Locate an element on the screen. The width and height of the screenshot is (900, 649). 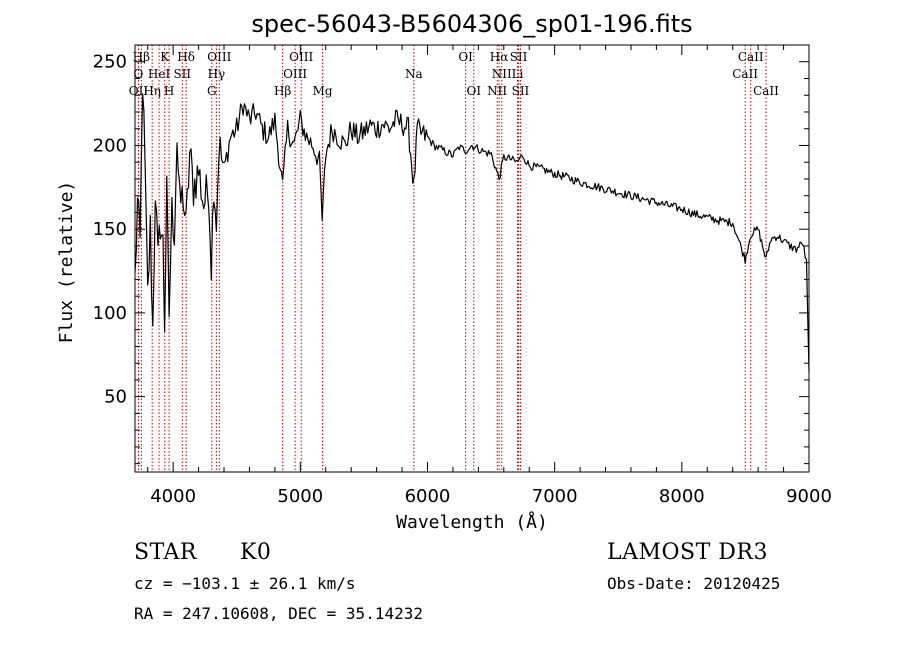
object-class: STAR is located at coordinates (165, 552).